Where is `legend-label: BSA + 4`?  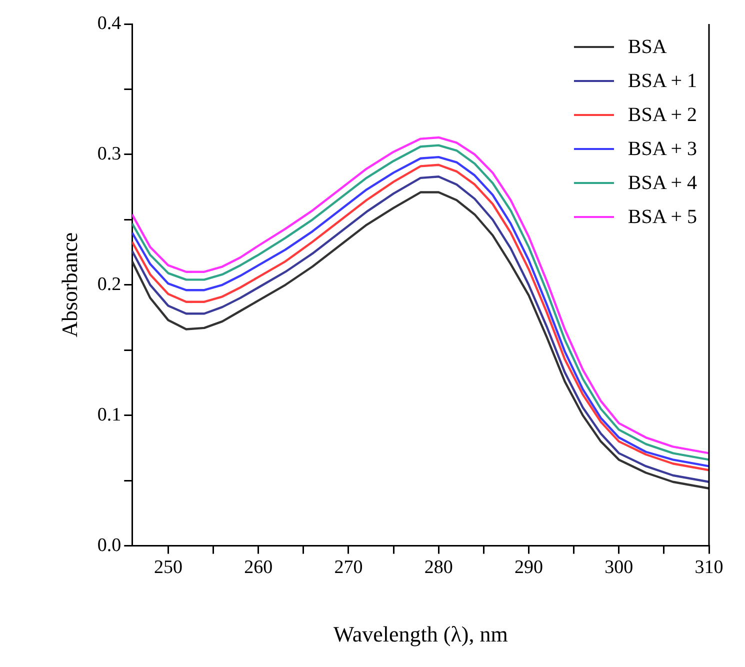 legend-label: BSA + 4 is located at coordinates (662, 183).